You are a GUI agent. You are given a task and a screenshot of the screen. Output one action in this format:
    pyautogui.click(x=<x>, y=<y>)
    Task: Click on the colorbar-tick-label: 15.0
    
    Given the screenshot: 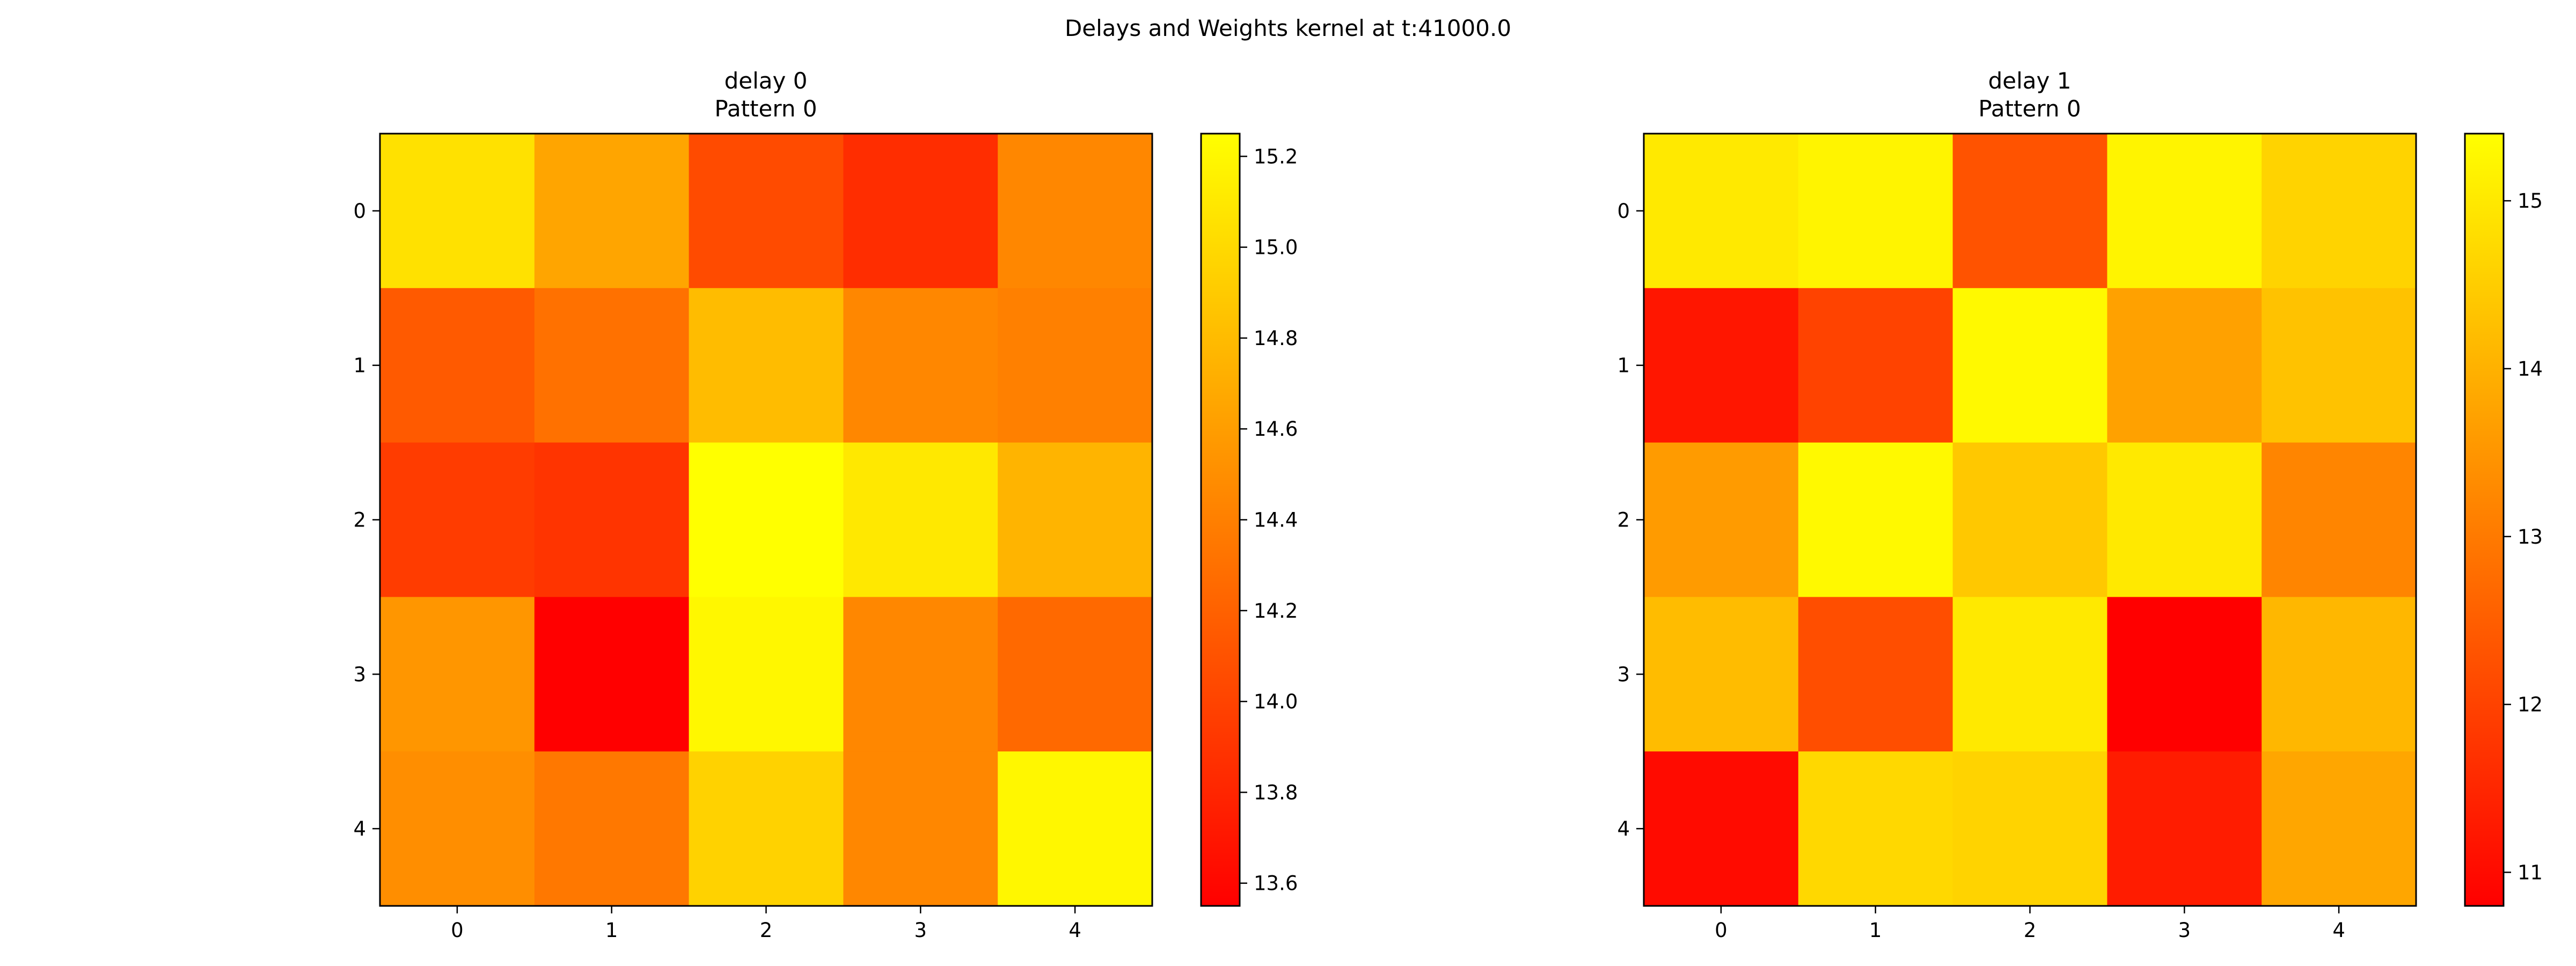 What is the action you would take?
    pyautogui.click(x=1276, y=247)
    